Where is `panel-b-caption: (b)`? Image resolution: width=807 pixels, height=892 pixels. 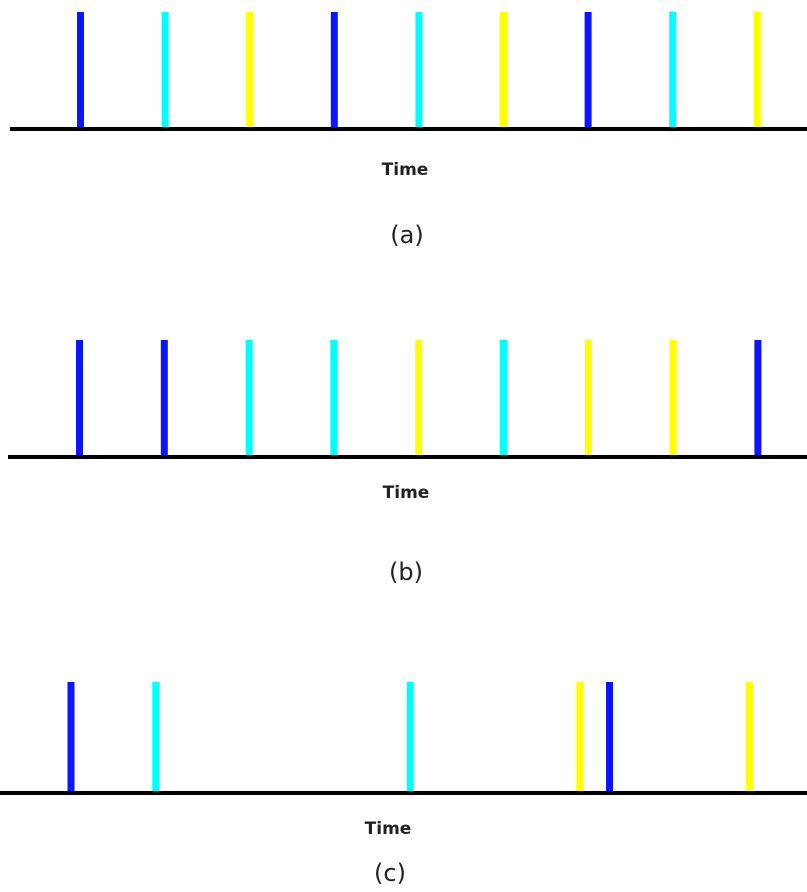 panel-b-caption: (b) is located at coordinates (406, 572).